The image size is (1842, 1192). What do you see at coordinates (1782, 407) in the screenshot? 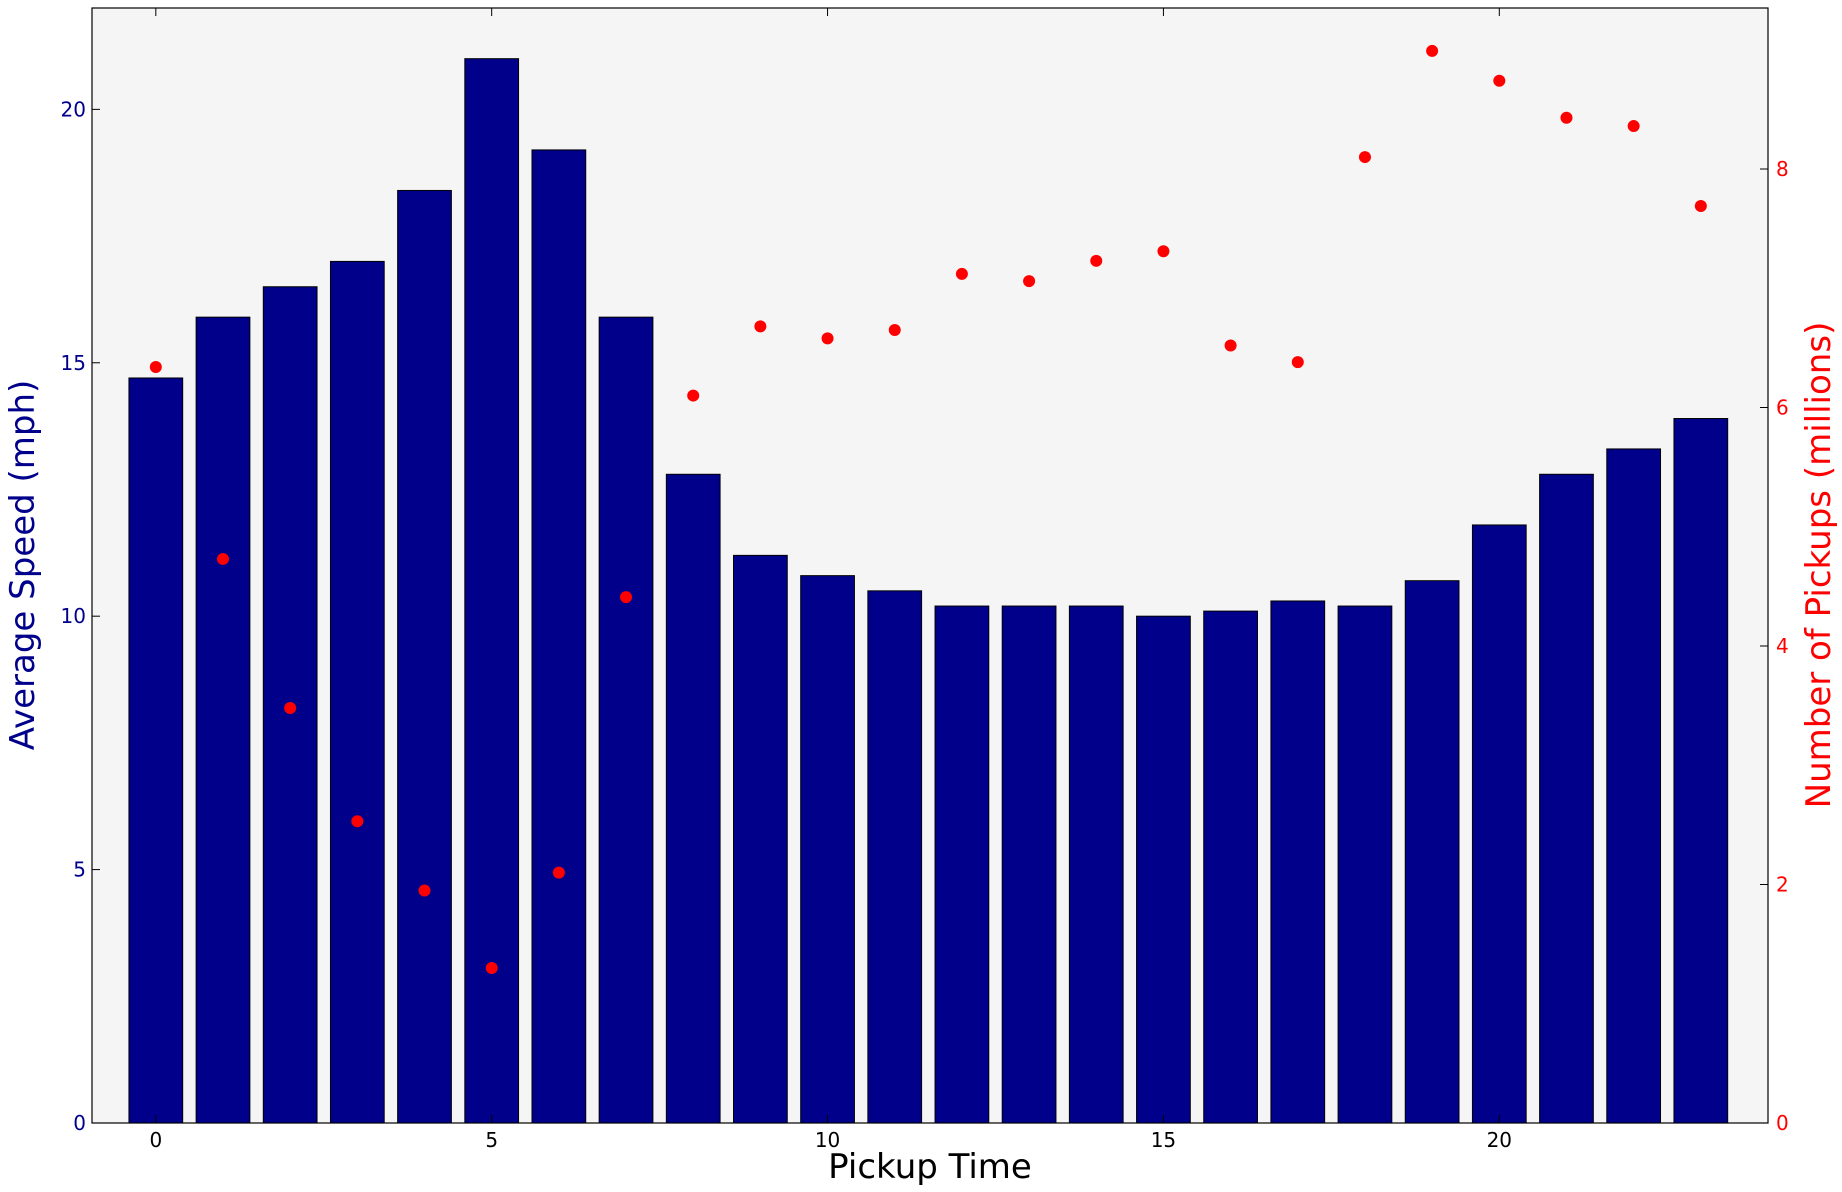
I see `y2-tick-label: 6` at bounding box center [1782, 407].